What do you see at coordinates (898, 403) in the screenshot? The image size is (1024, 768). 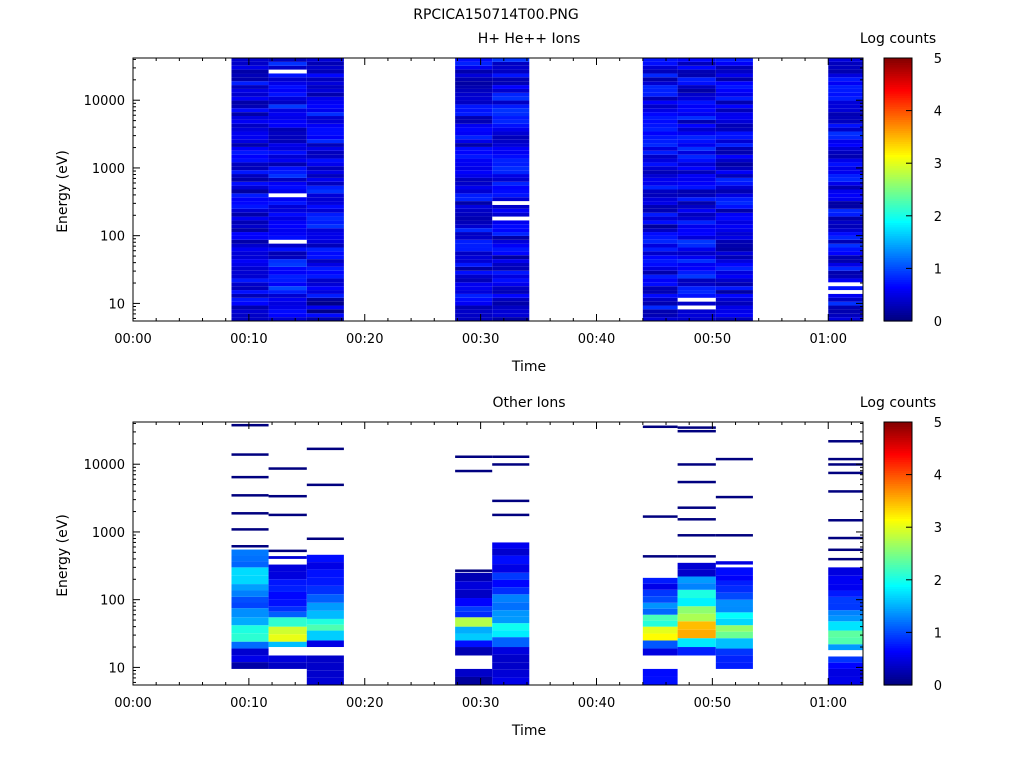 I see `colorbar-label: Log counts` at bounding box center [898, 403].